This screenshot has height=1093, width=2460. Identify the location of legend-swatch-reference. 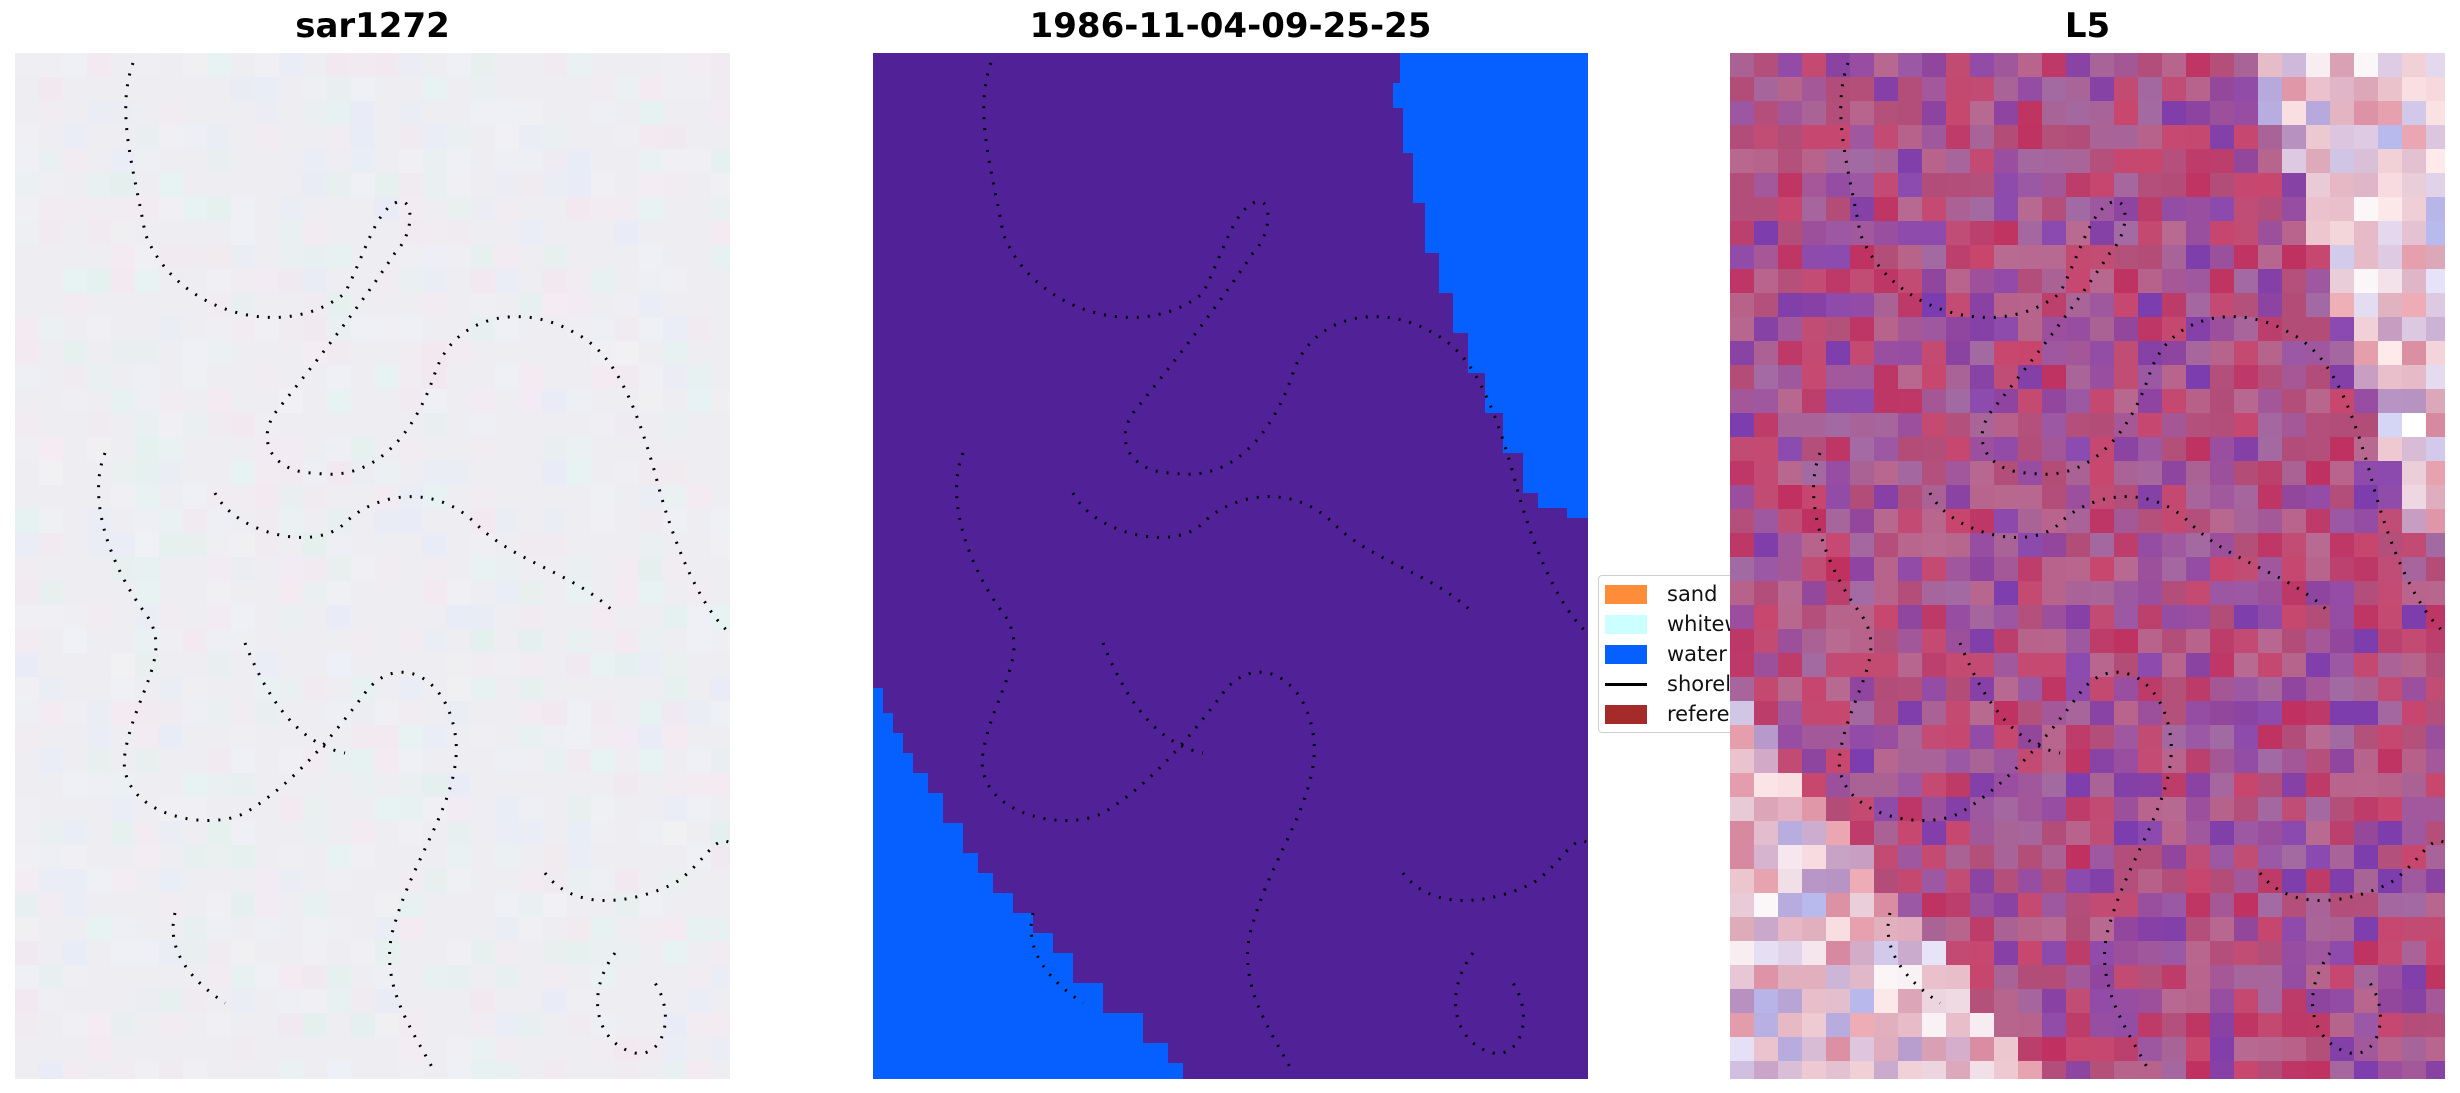
(1626, 714).